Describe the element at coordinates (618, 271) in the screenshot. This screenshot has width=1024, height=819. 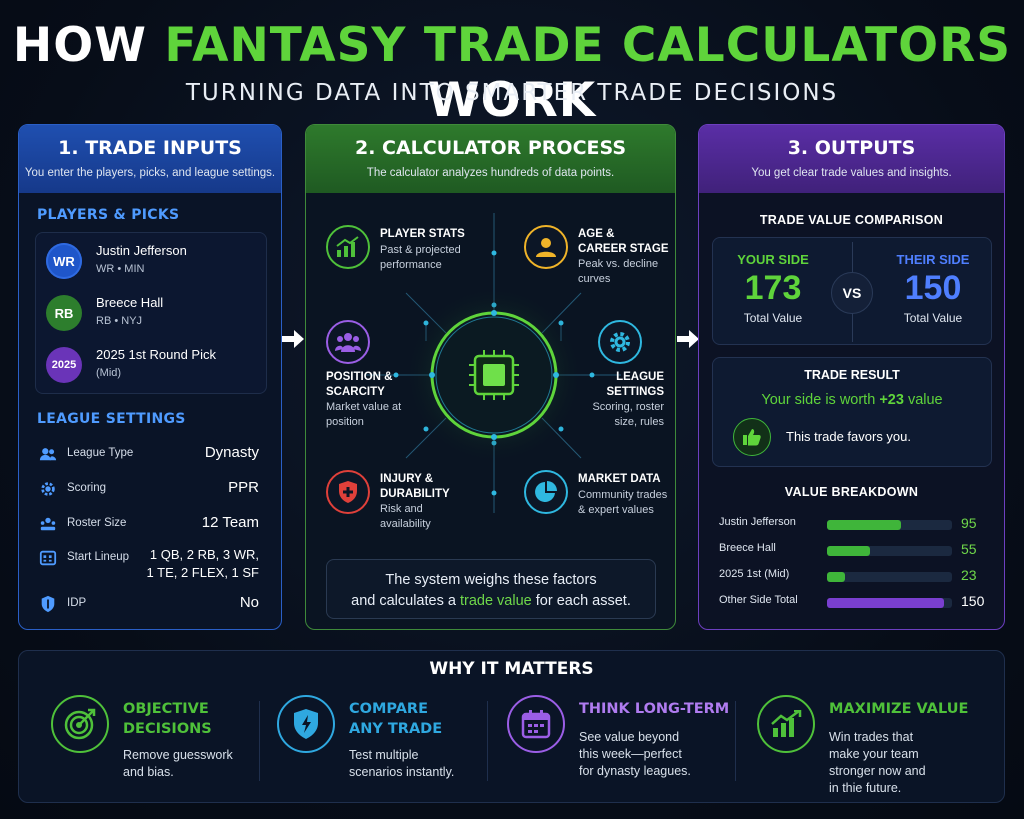
I see `factor-desc: Peak vs. decline curves` at that location.